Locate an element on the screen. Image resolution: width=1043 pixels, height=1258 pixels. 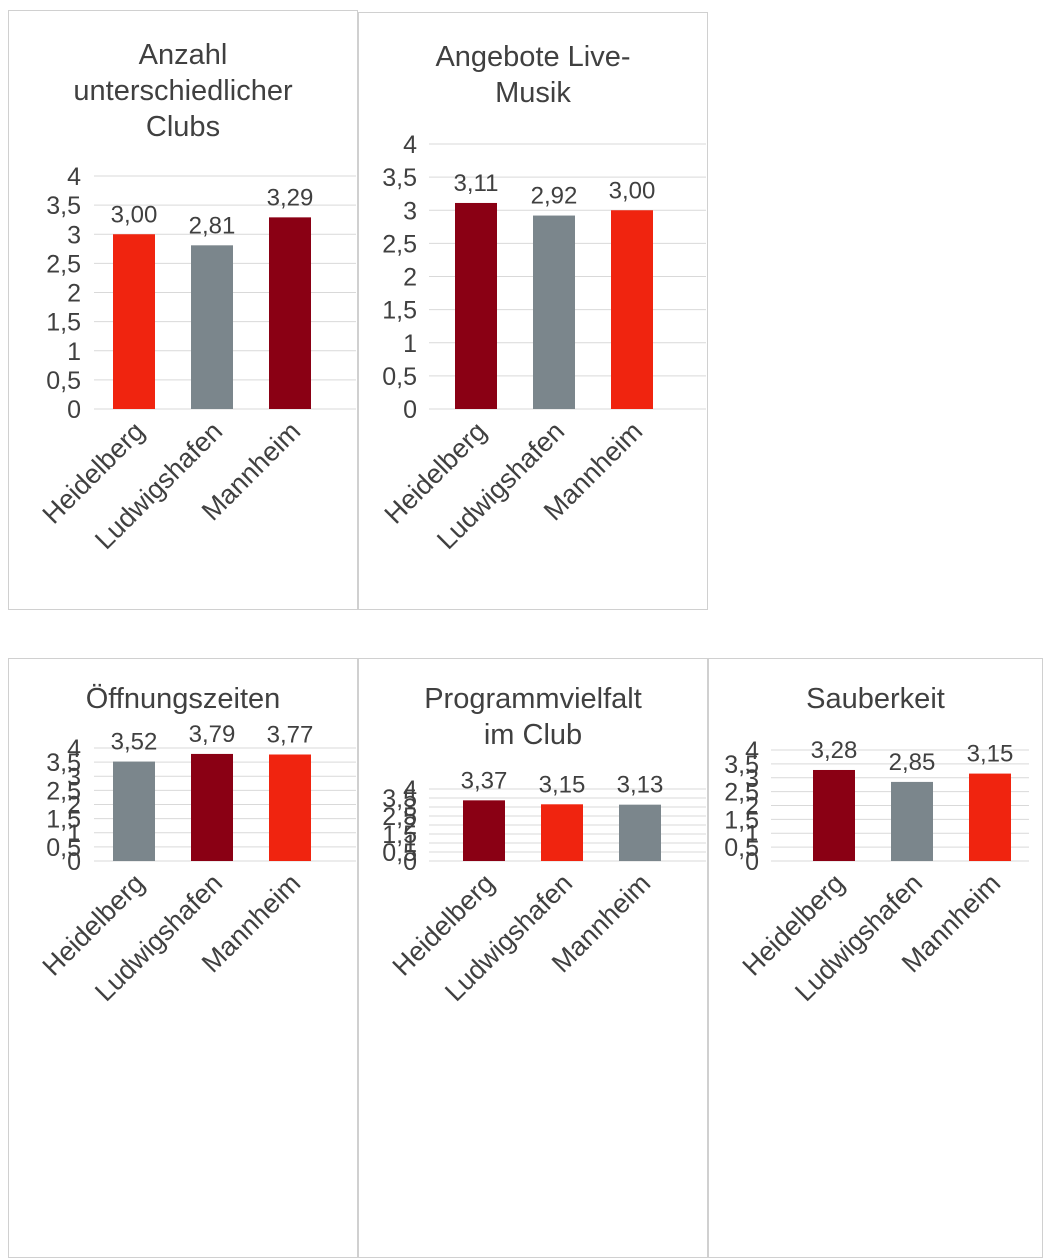
chart-title-line: unterschiedlicher is located at coordinates (183, 91).